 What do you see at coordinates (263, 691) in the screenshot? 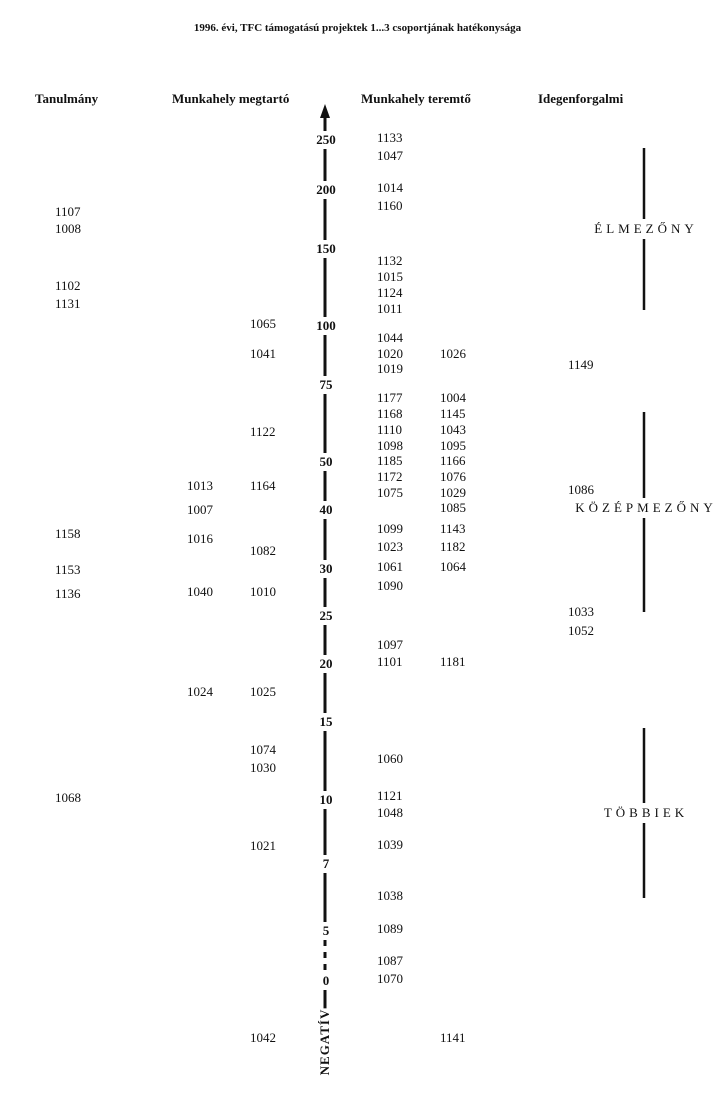
I see `project-id: 1025` at bounding box center [263, 691].